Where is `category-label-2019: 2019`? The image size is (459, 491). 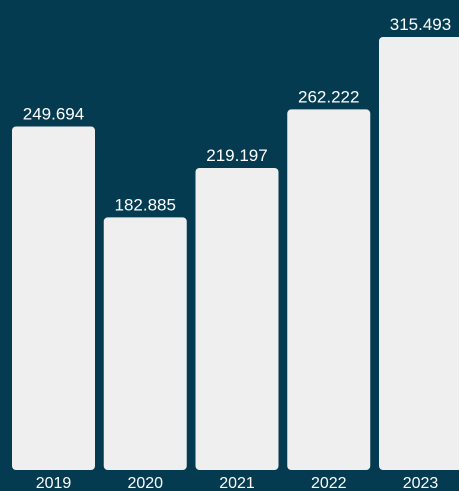
category-label-2019: 2019 is located at coordinates (54, 483).